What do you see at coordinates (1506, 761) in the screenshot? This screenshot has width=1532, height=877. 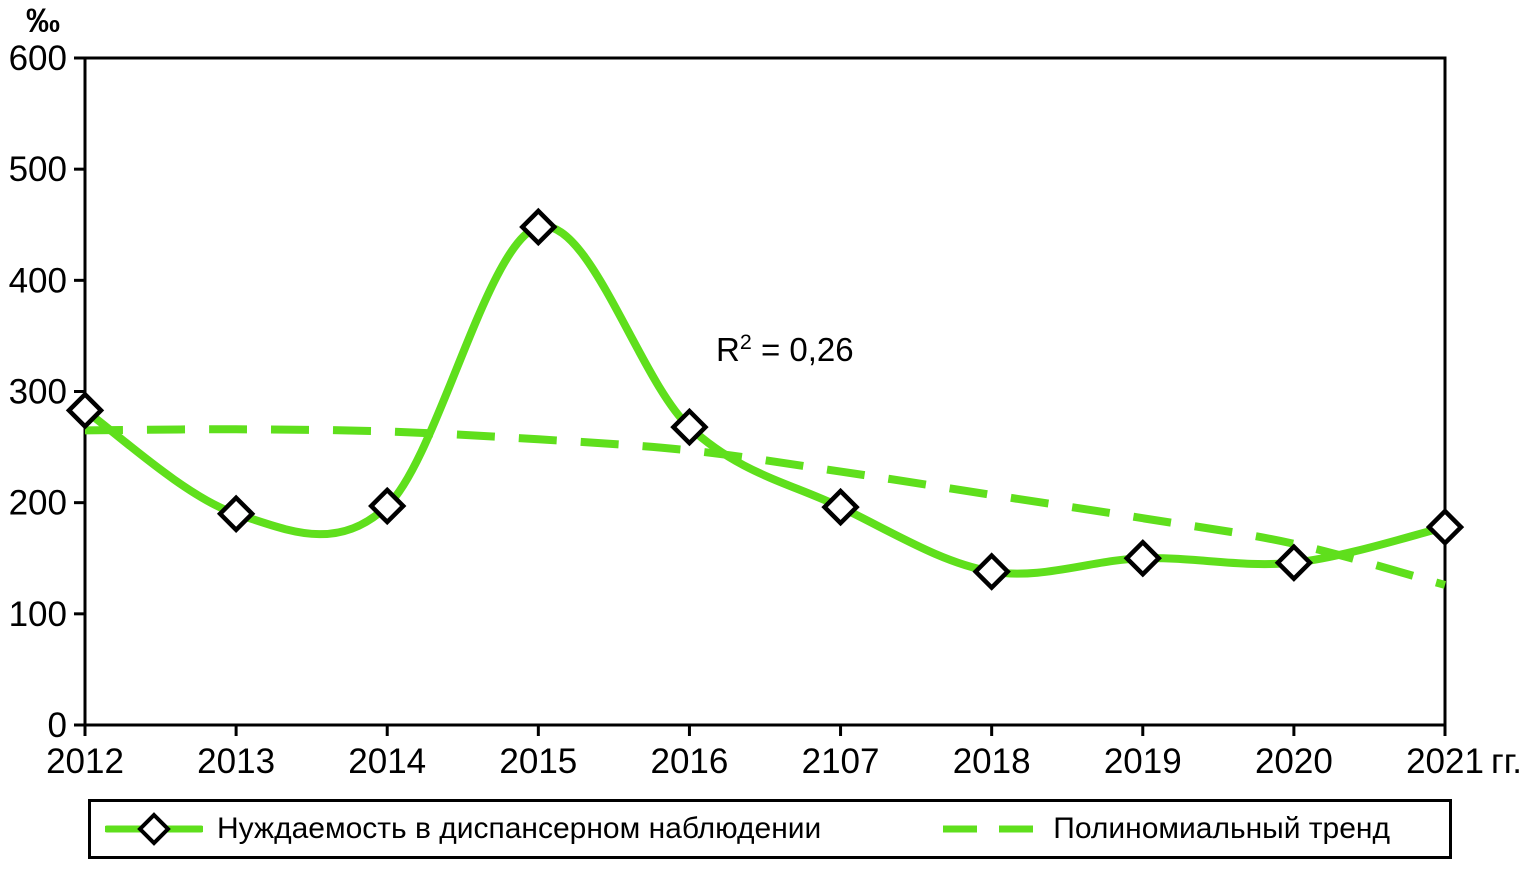 I see `svg-text: гг.` at bounding box center [1506, 761].